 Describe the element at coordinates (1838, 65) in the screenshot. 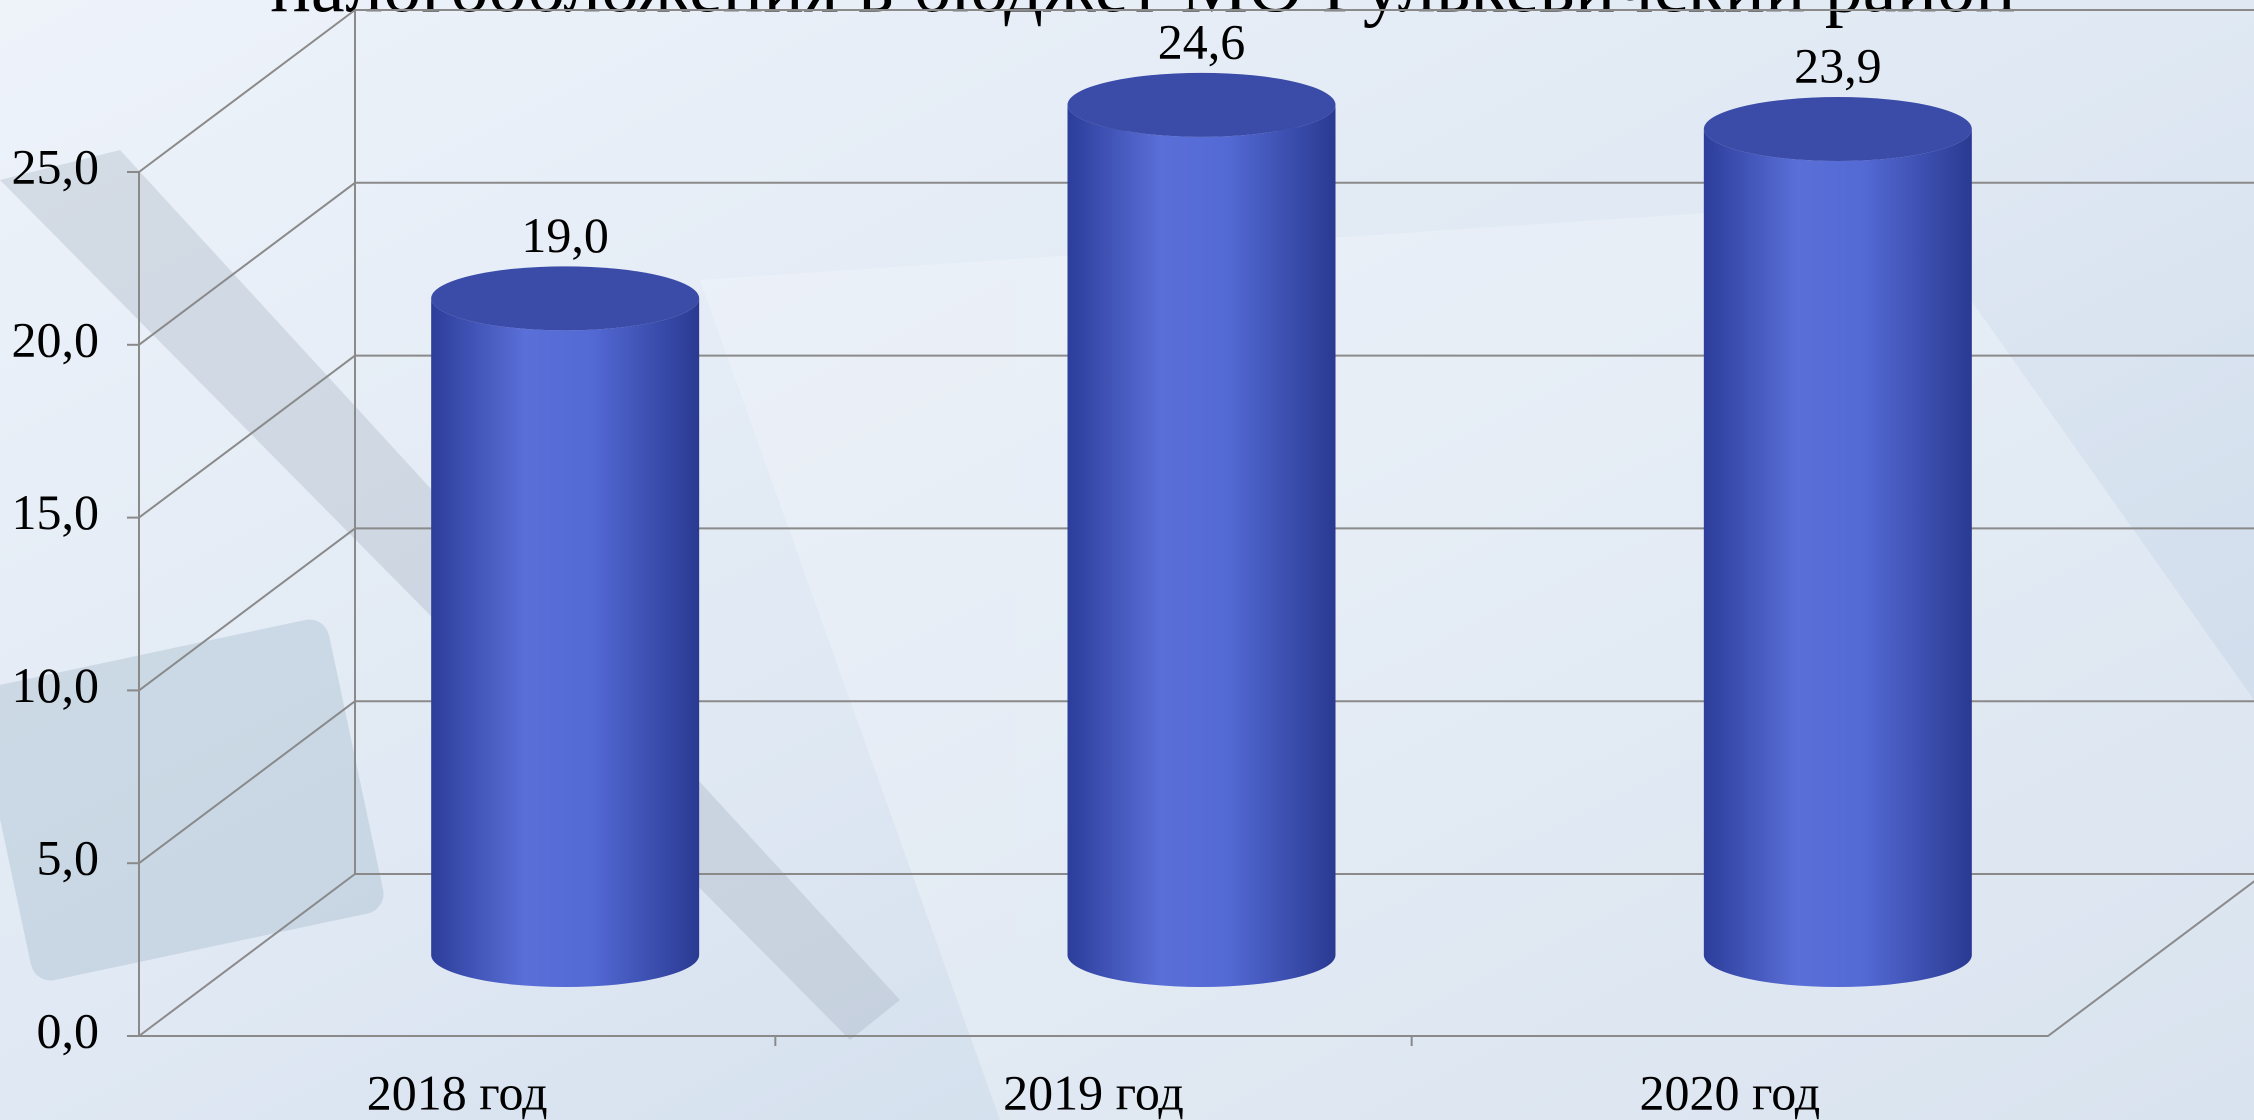

I see `value-label: 23,9` at that location.